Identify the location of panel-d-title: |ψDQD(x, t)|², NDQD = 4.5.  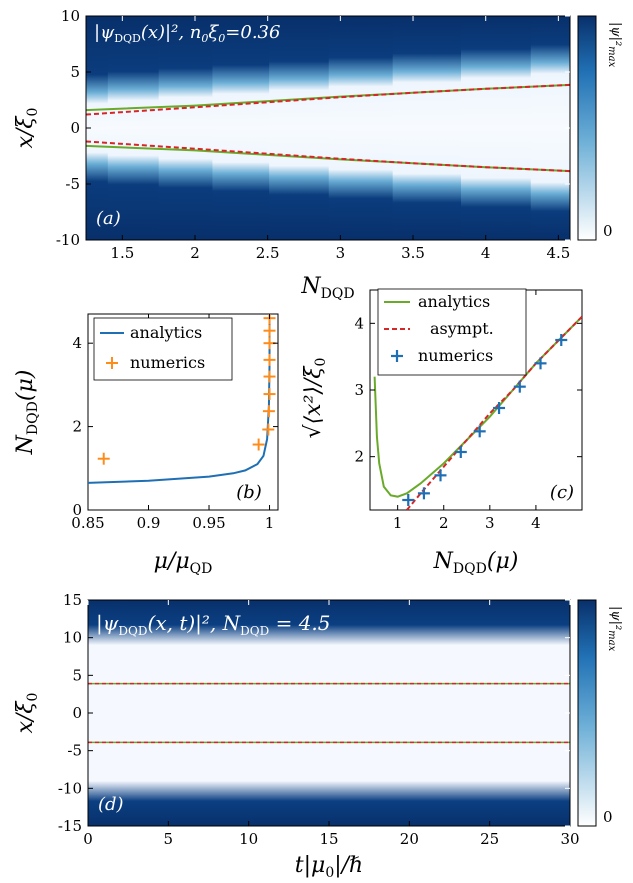
(213, 624).